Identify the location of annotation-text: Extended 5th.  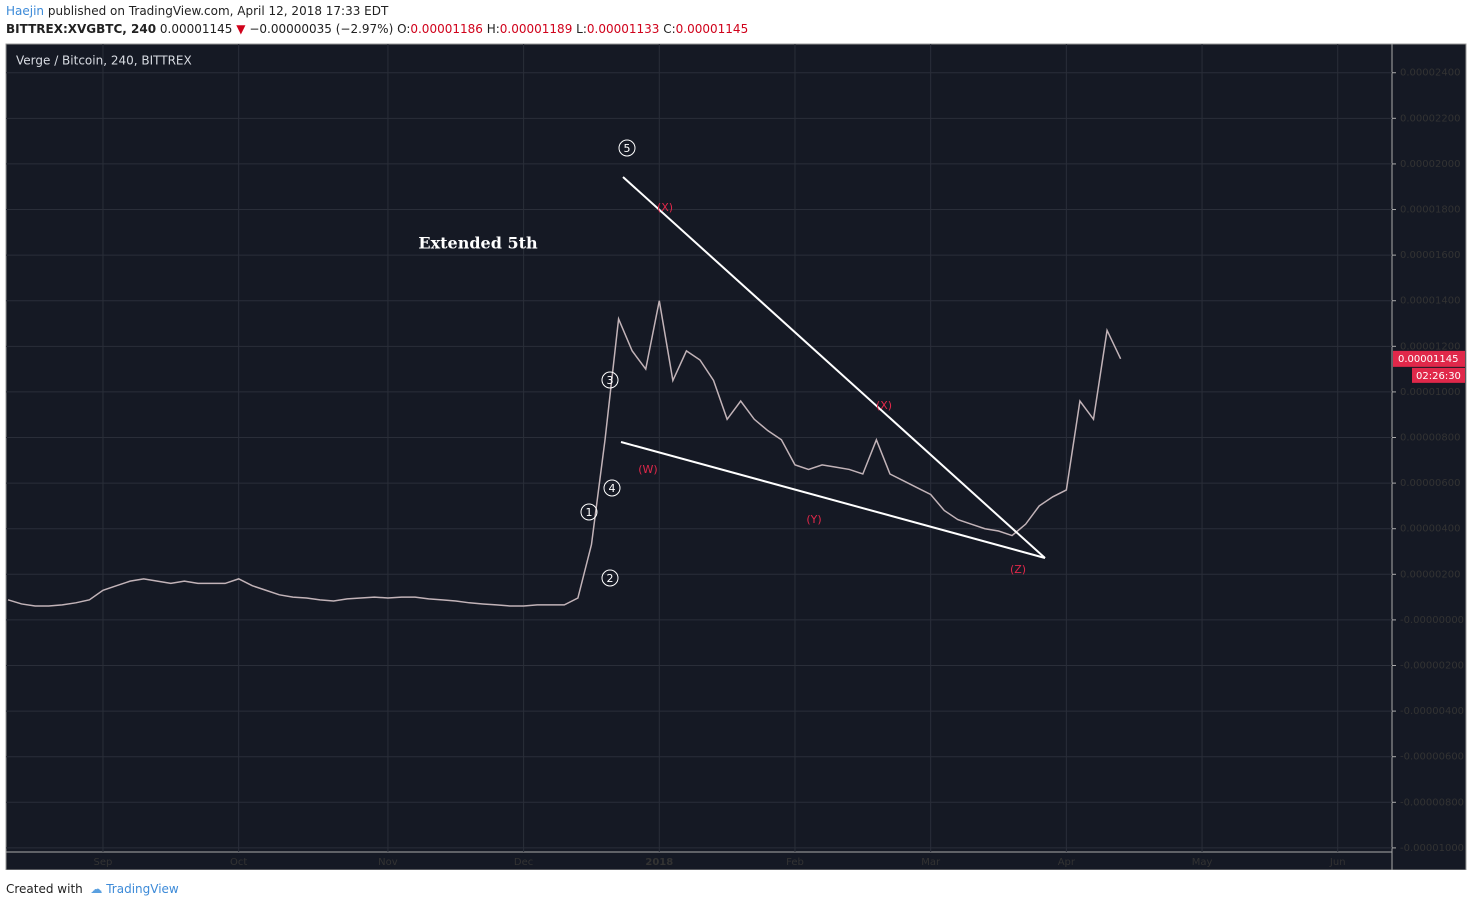
(478, 243).